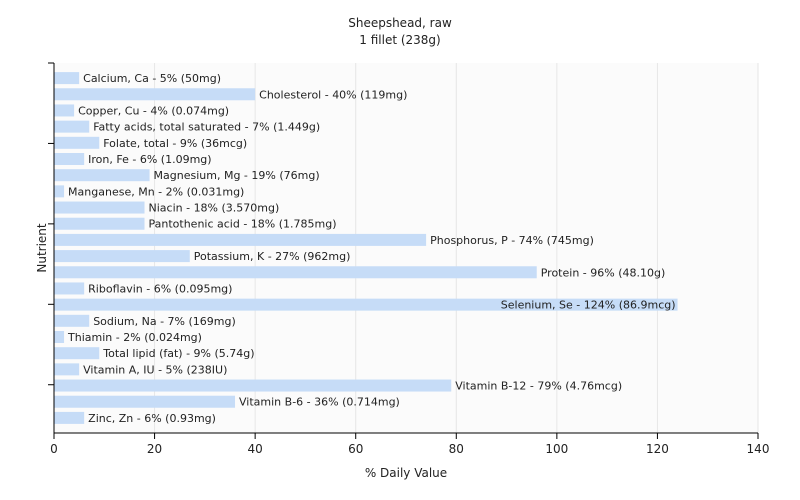 This screenshot has width=800, height=500. I want to click on bar-label: Copper, Cu - 4% (0.074mg), so click(153, 110).